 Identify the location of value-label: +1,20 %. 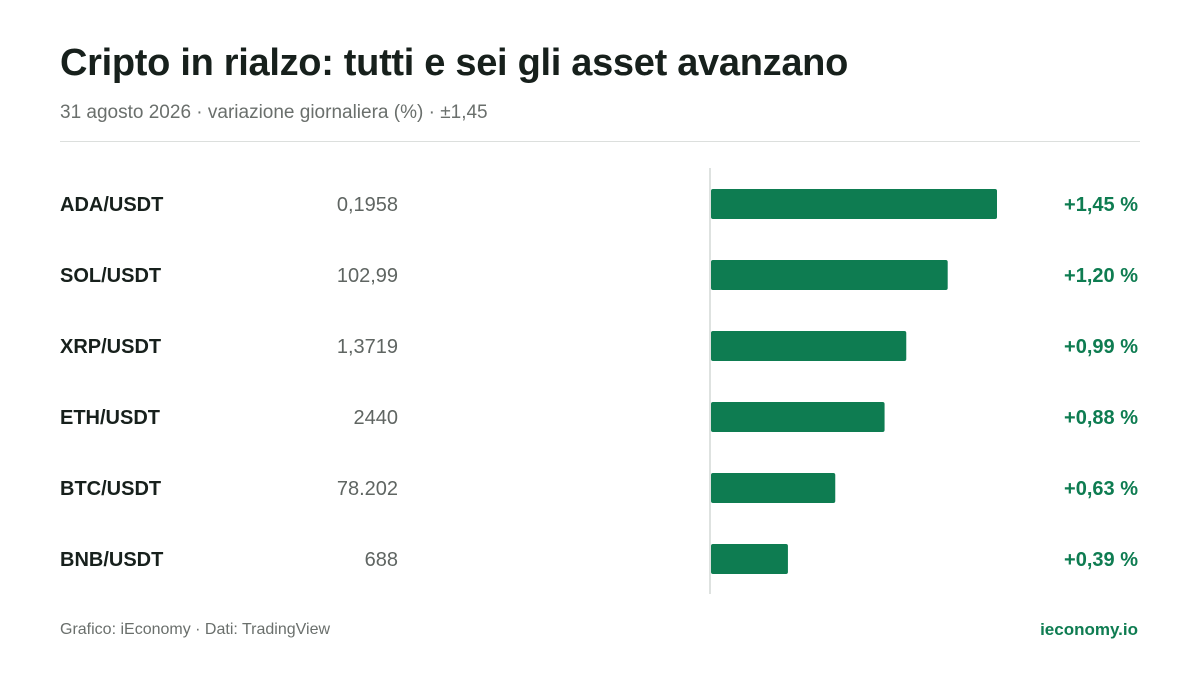
(1101, 276).